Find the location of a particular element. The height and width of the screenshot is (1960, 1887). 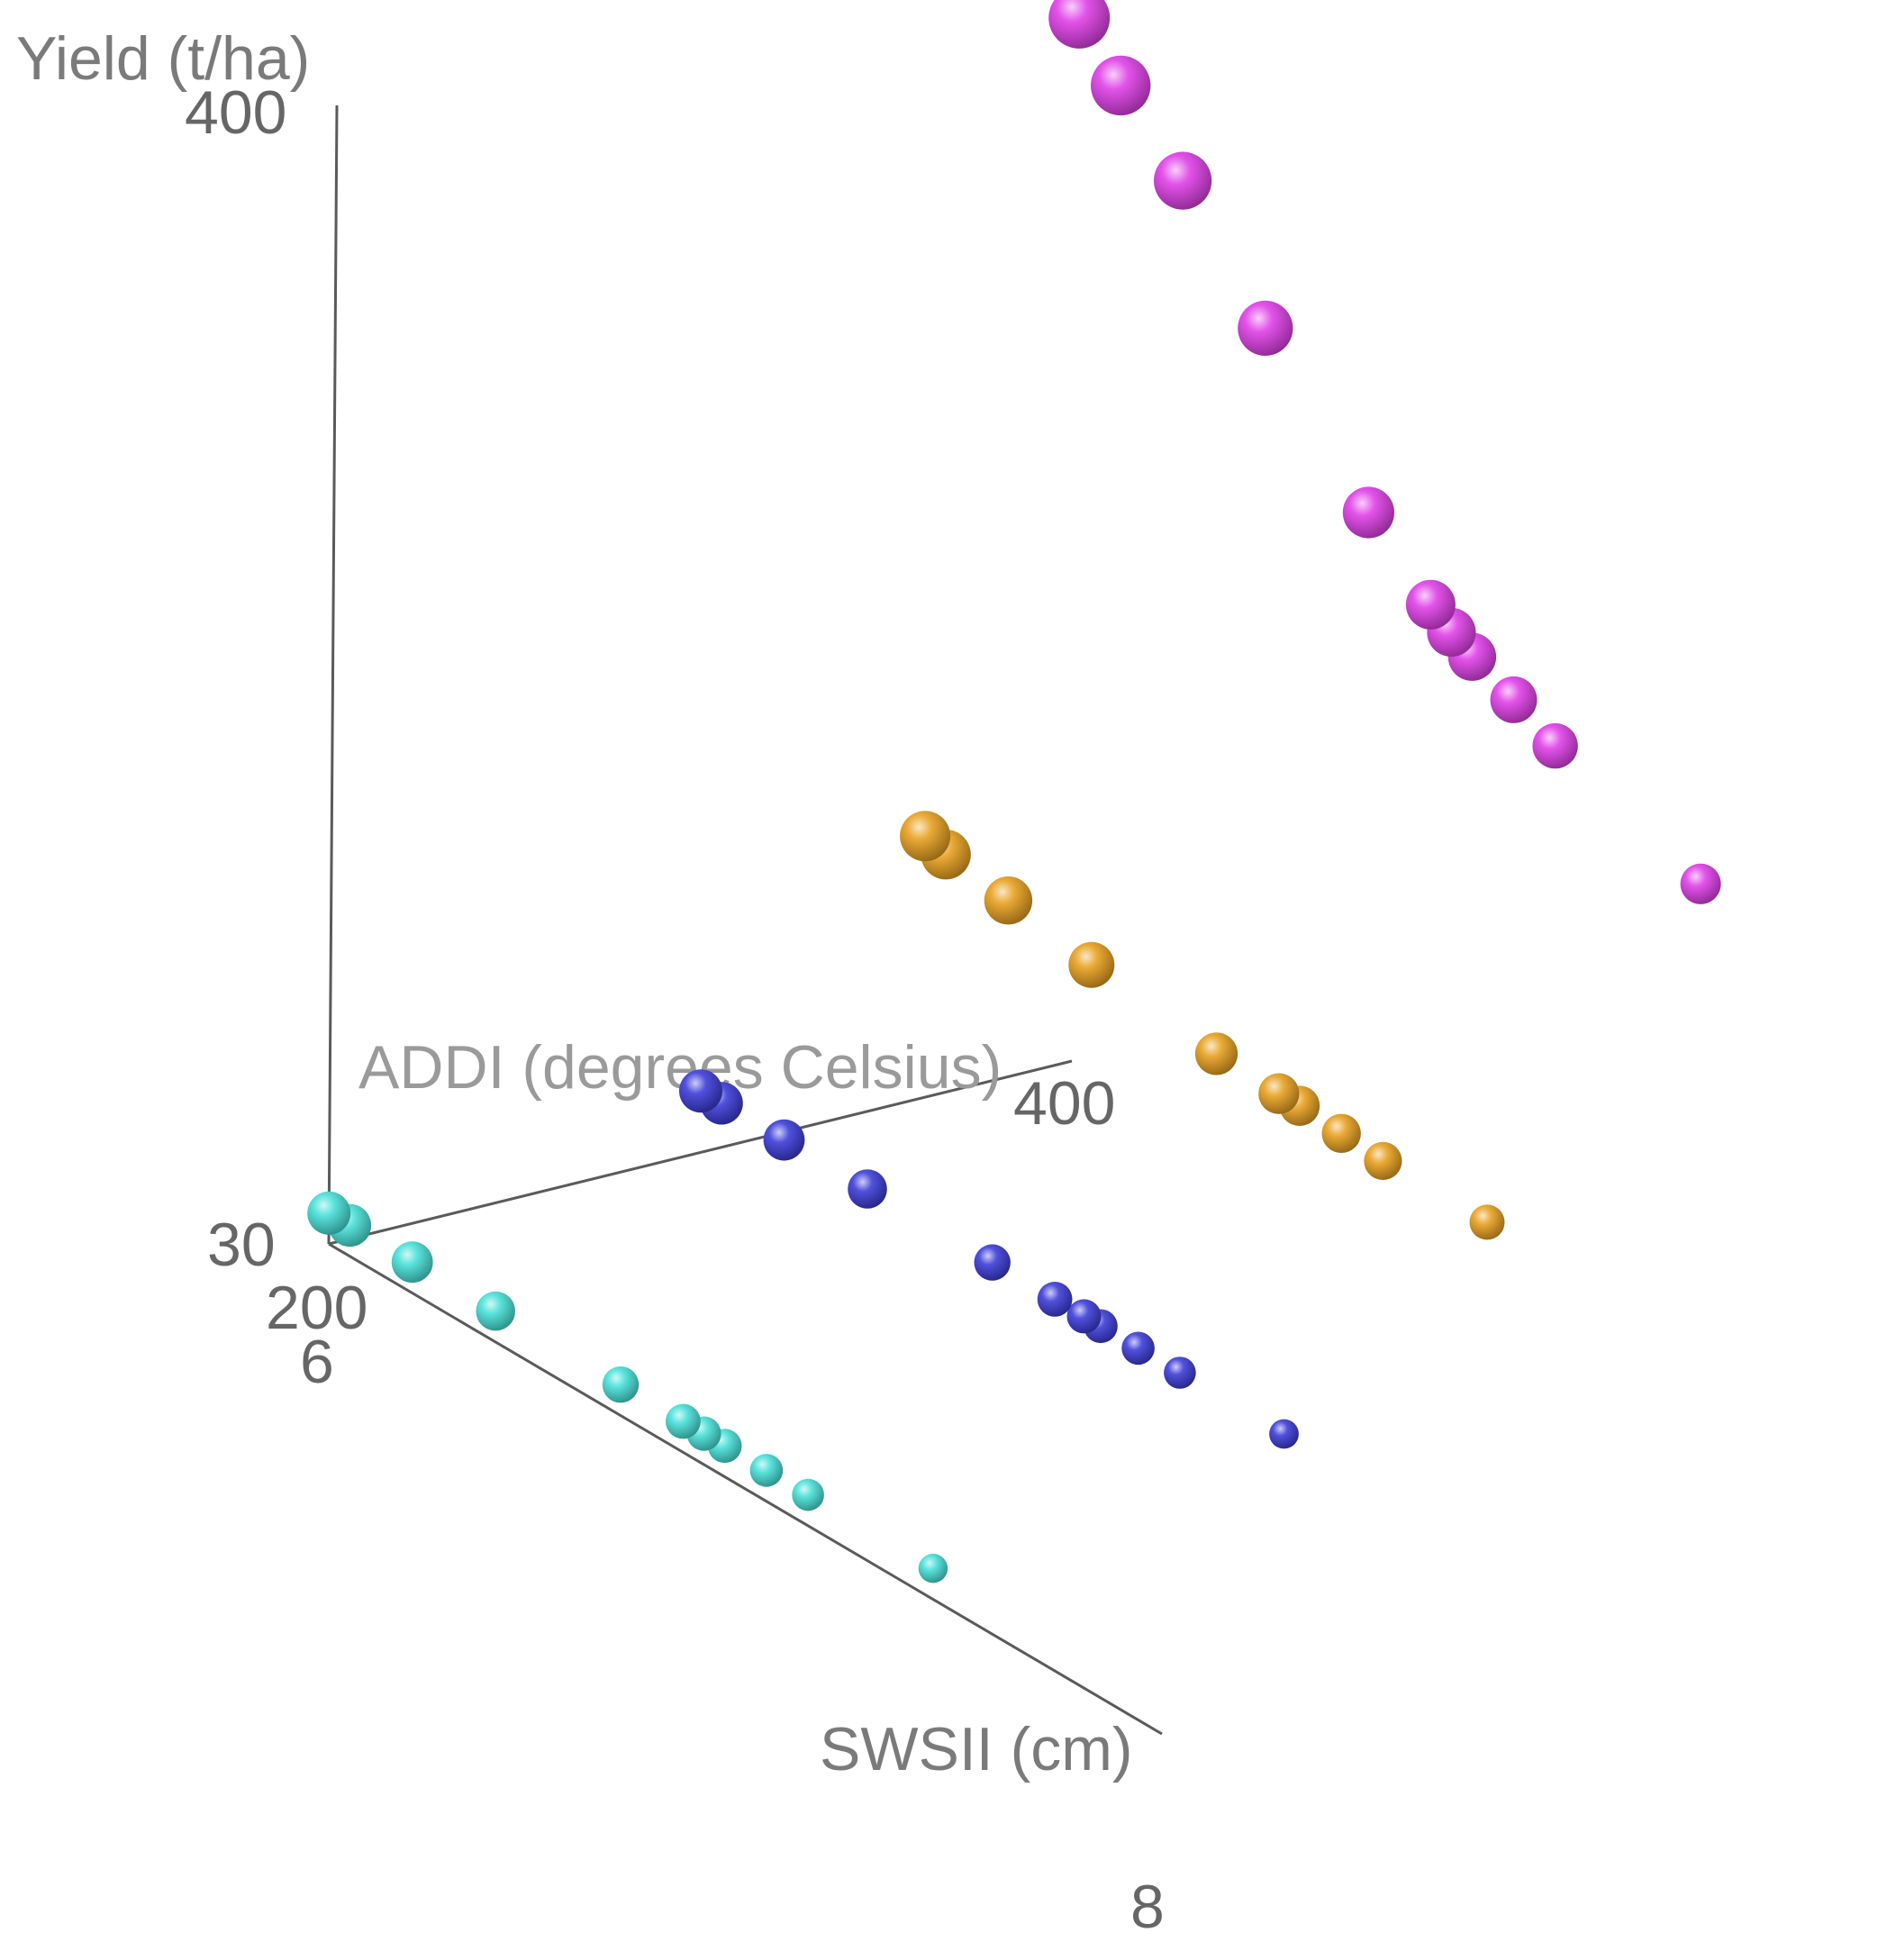

x-axis-title: SWSII (cm) is located at coordinates (976, 1749).